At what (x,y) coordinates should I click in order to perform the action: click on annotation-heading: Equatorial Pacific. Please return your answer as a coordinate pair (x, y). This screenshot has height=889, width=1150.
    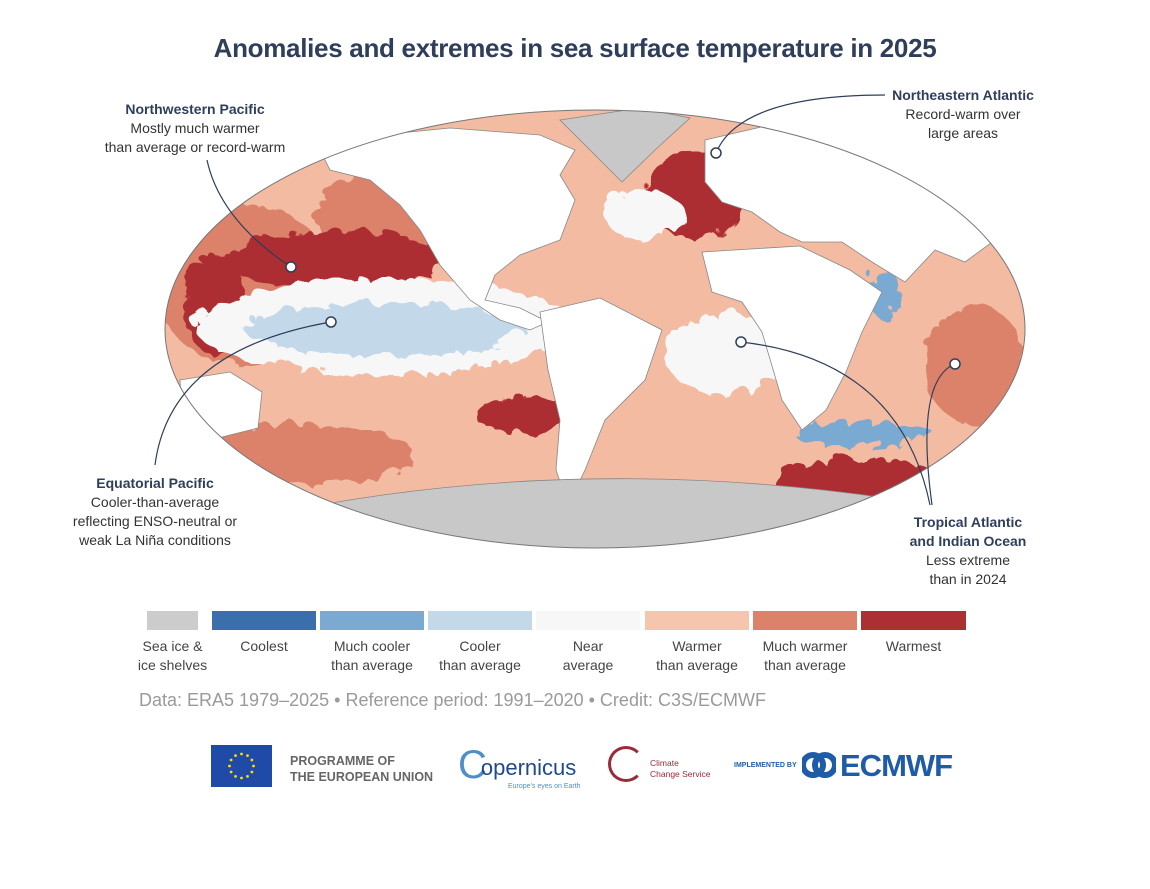
    Looking at the image, I should click on (155, 483).